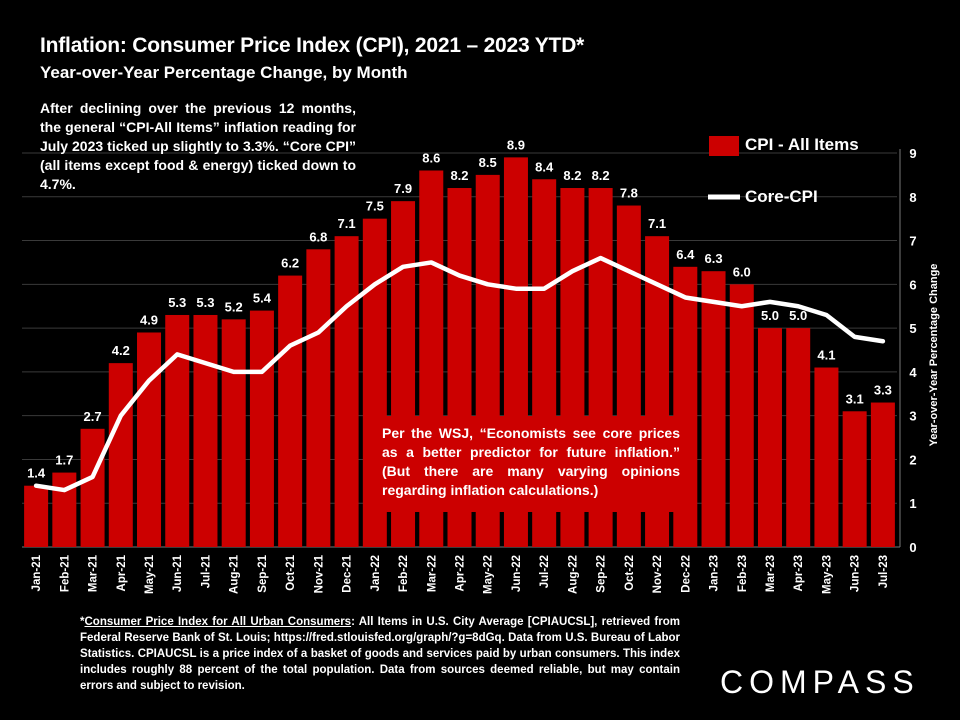  Describe the element at coordinates (461, 573) in the screenshot. I see `x-tick-label: Apr-22` at that location.